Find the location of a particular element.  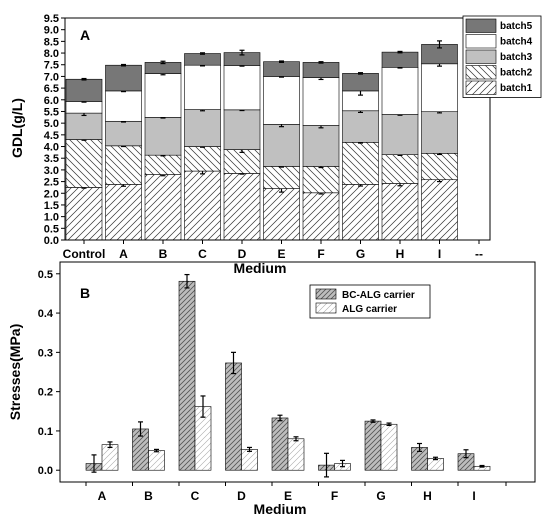

x-tick-label-i: I is located at coordinates (439, 254).